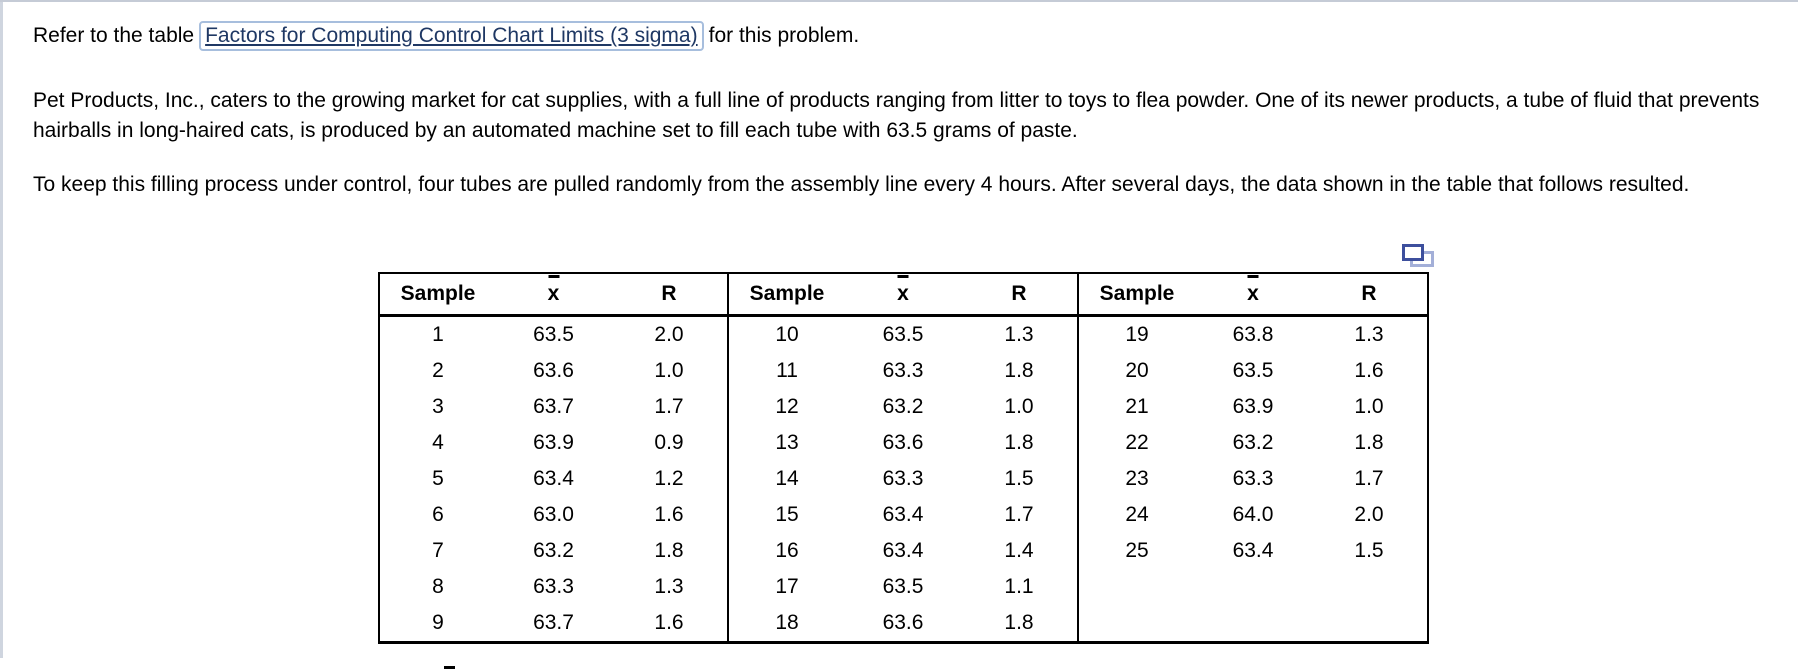 Image resolution: width=1798 pixels, height=672 pixels. I want to click on table-row: 3 63.7 1.7 12 63.2 1.0 21 63.9 1.0, so click(903, 407).